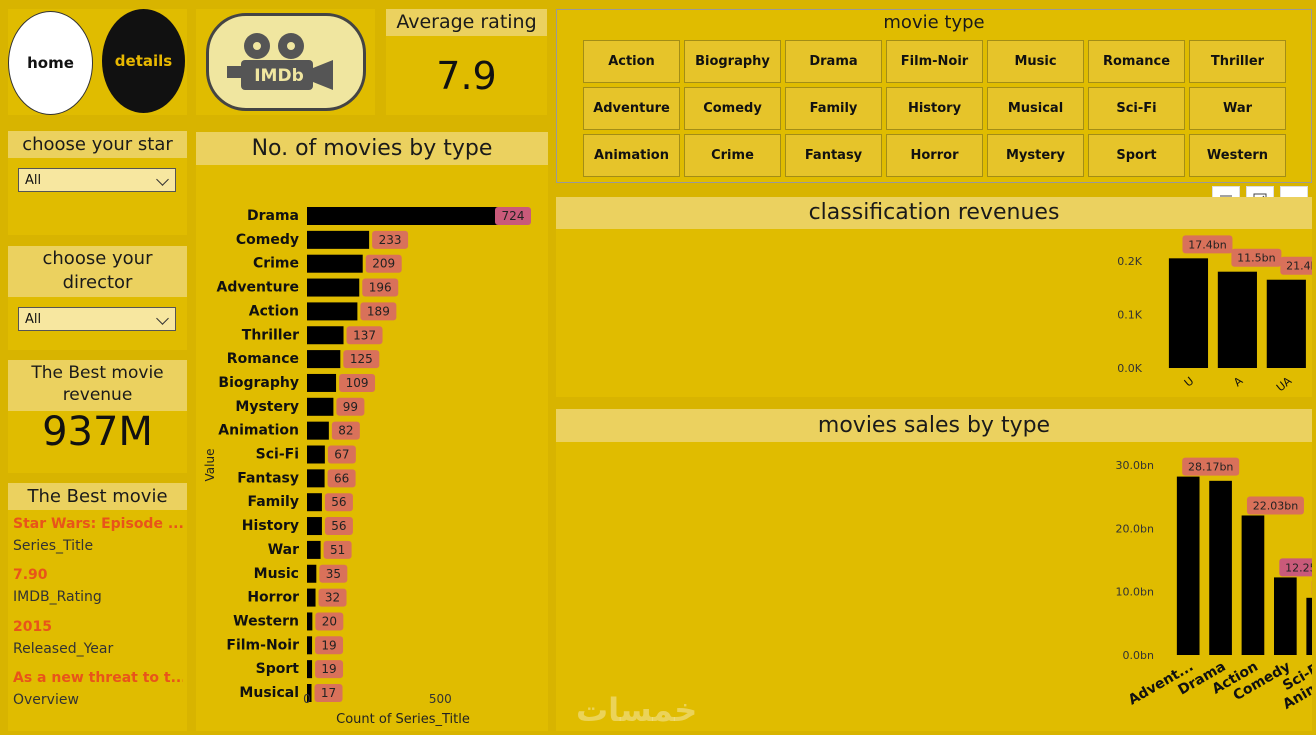  What do you see at coordinates (833, 155) in the screenshot?
I see `genre-option-fantasy: Fantasy` at bounding box center [833, 155].